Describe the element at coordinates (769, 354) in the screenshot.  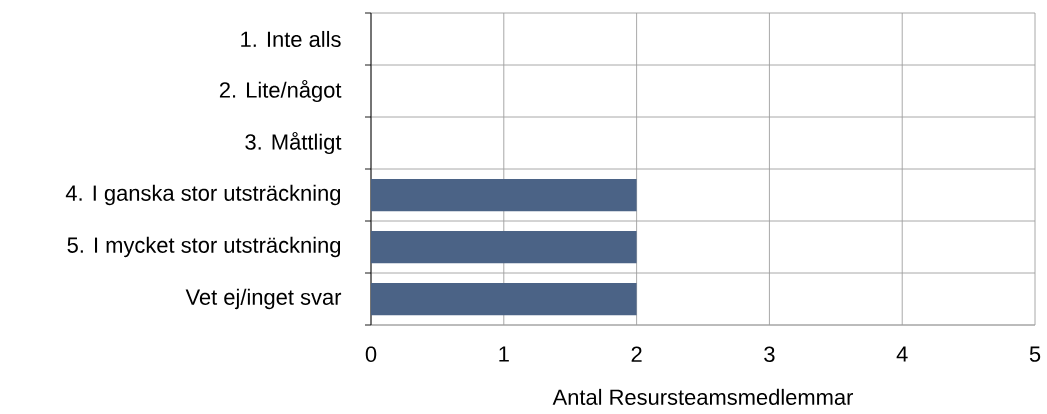
I see `x-tick-label: 3` at that location.